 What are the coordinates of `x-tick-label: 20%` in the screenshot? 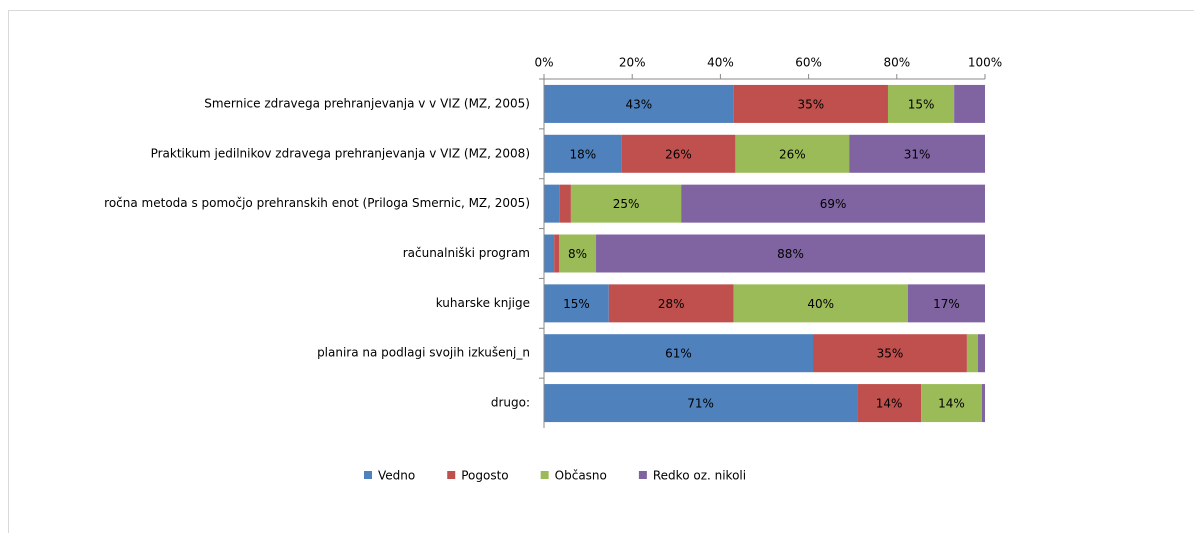 It's located at (632, 63).